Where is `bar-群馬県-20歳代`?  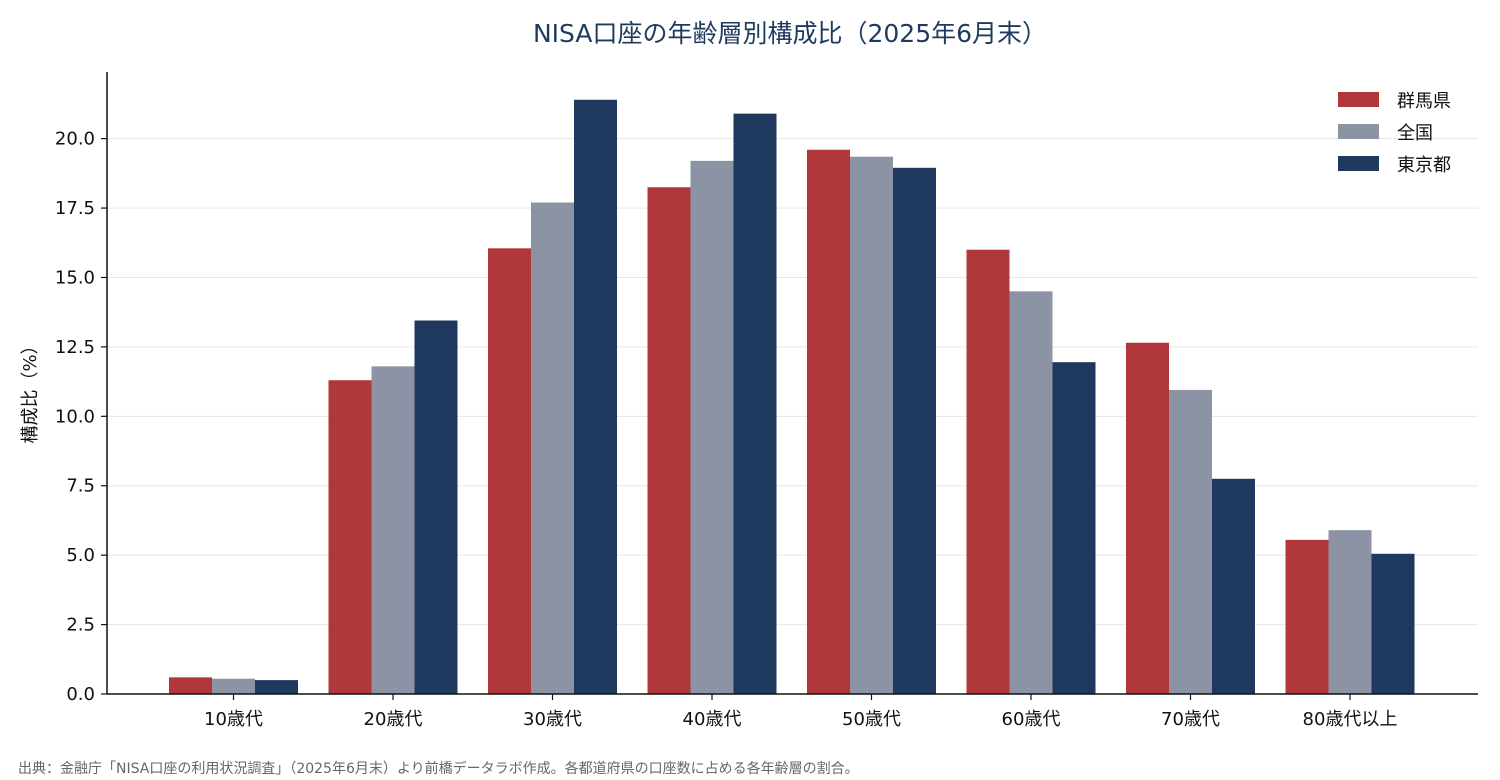
bar-群馬県-20歳代 is located at coordinates (350, 537).